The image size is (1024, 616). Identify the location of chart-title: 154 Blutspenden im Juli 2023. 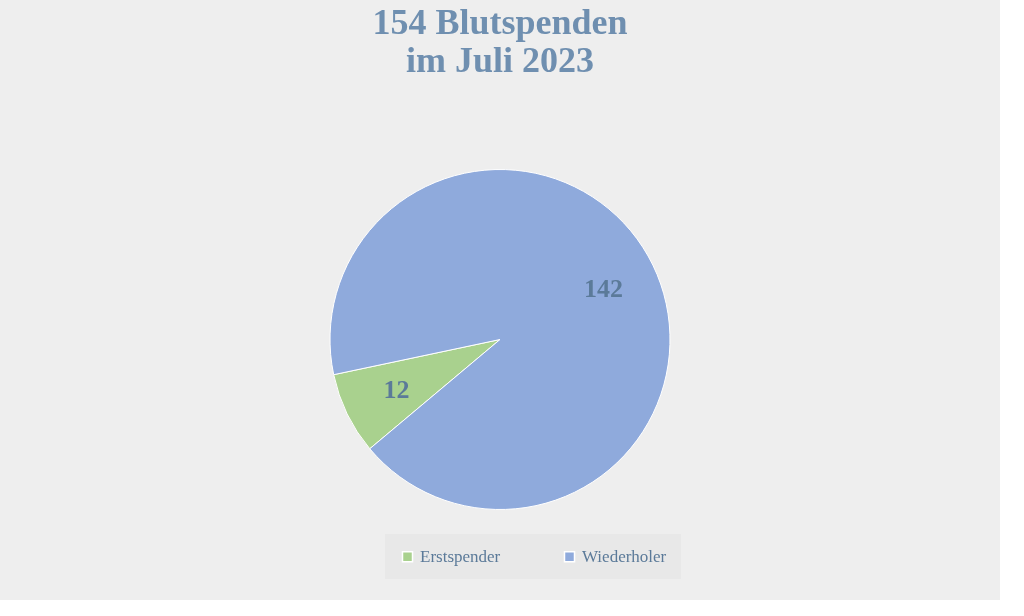
(500, 41).